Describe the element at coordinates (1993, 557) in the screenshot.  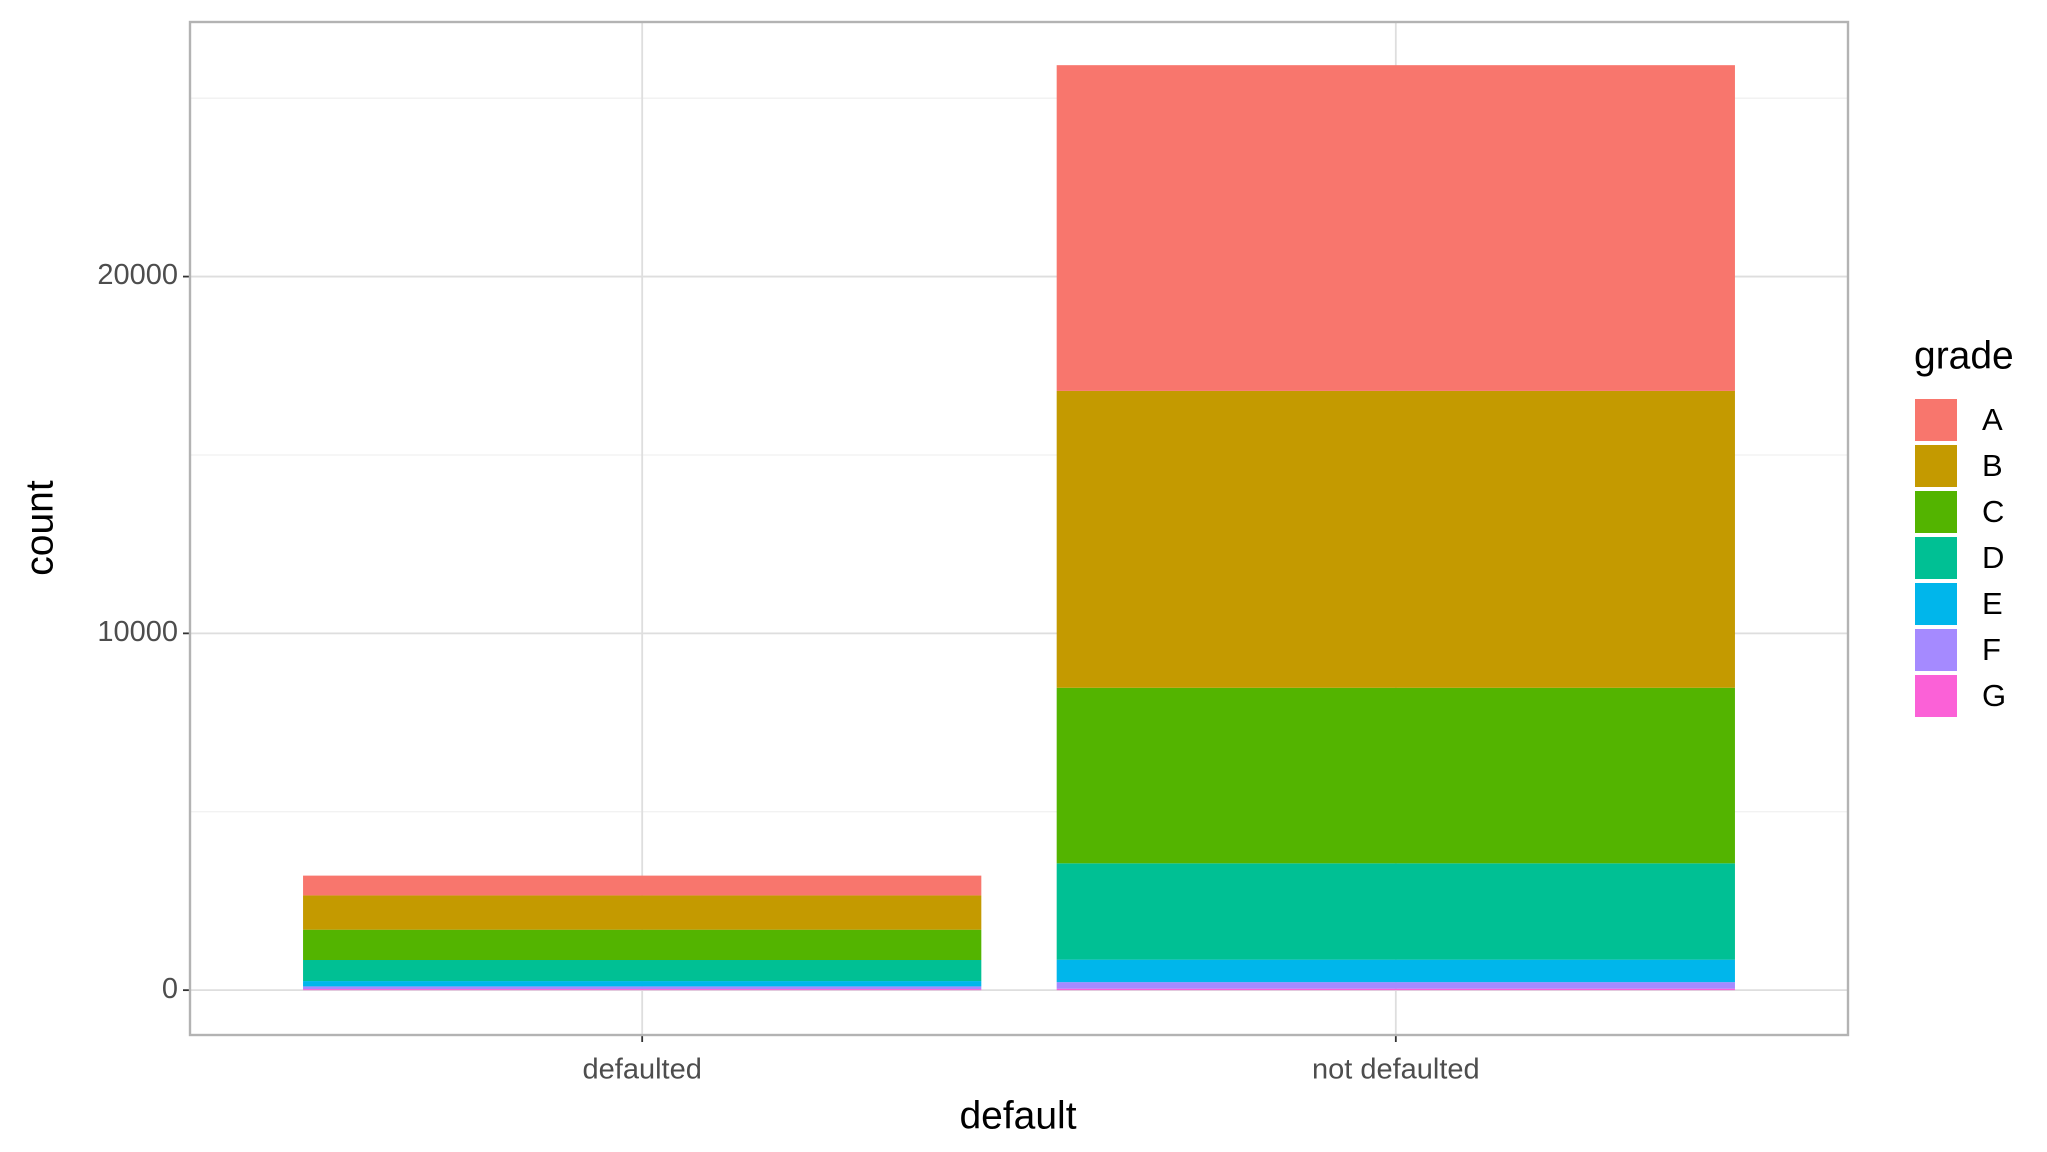
I see `legend-label: D` at that location.